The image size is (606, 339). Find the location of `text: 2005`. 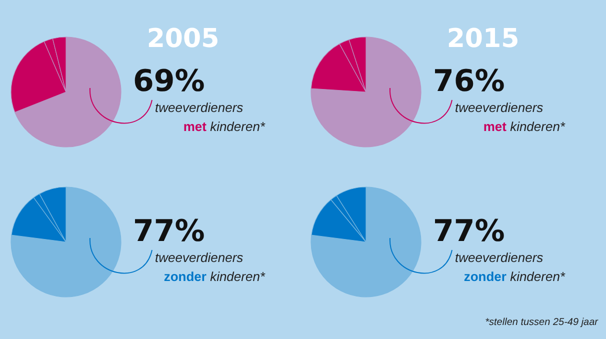

text: 2005 is located at coordinates (183, 39).